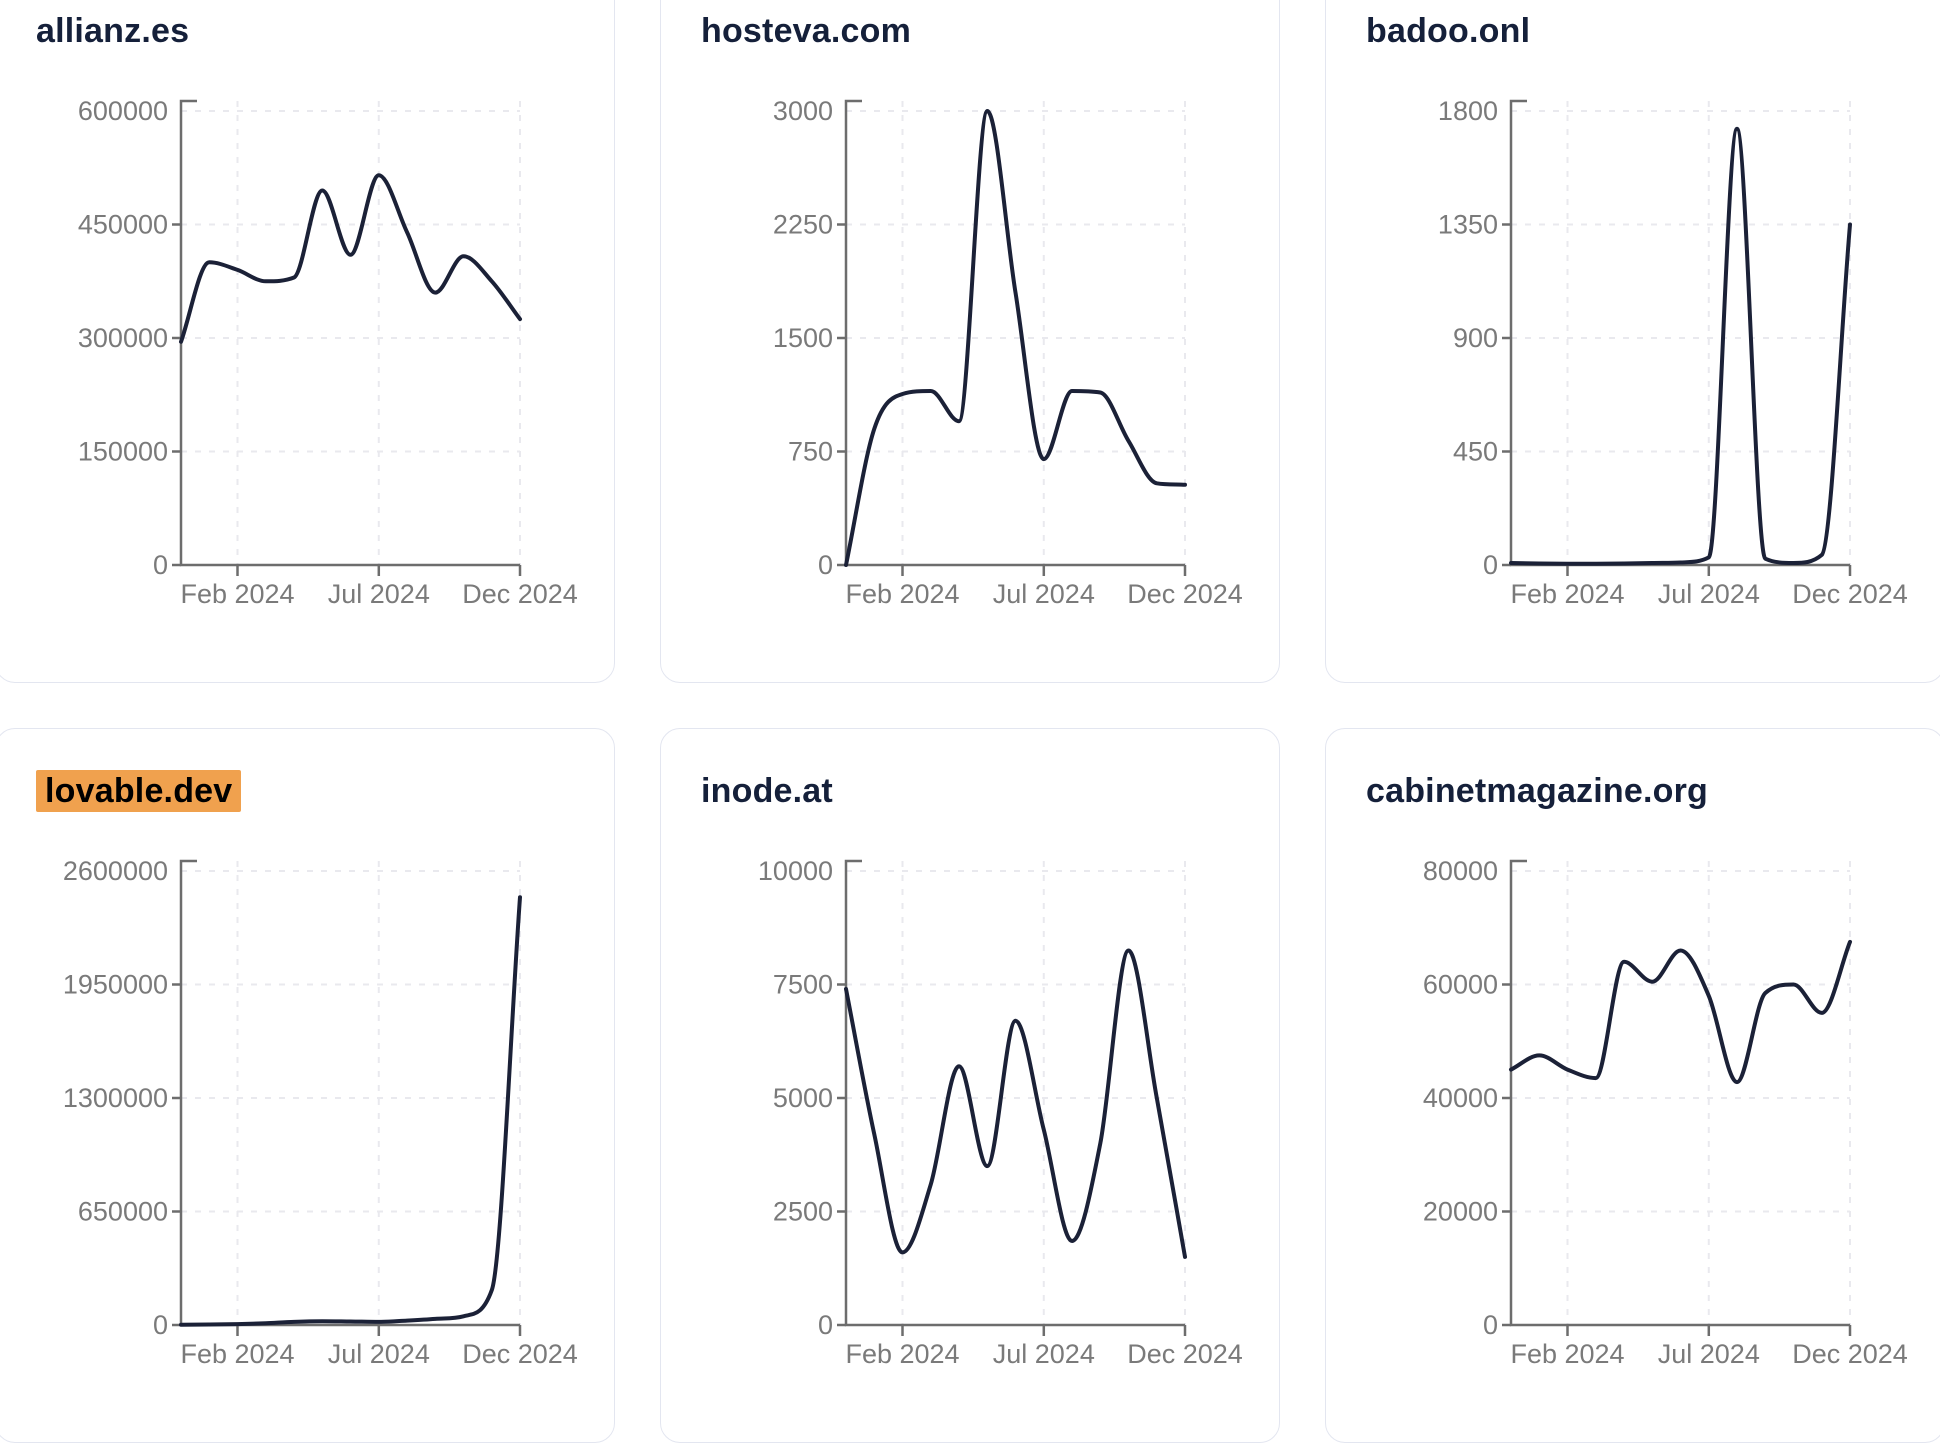 The width and height of the screenshot is (1940, 1452). What do you see at coordinates (1468, 225) in the screenshot?
I see `svg-text: 1350` at bounding box center [1468, 225].